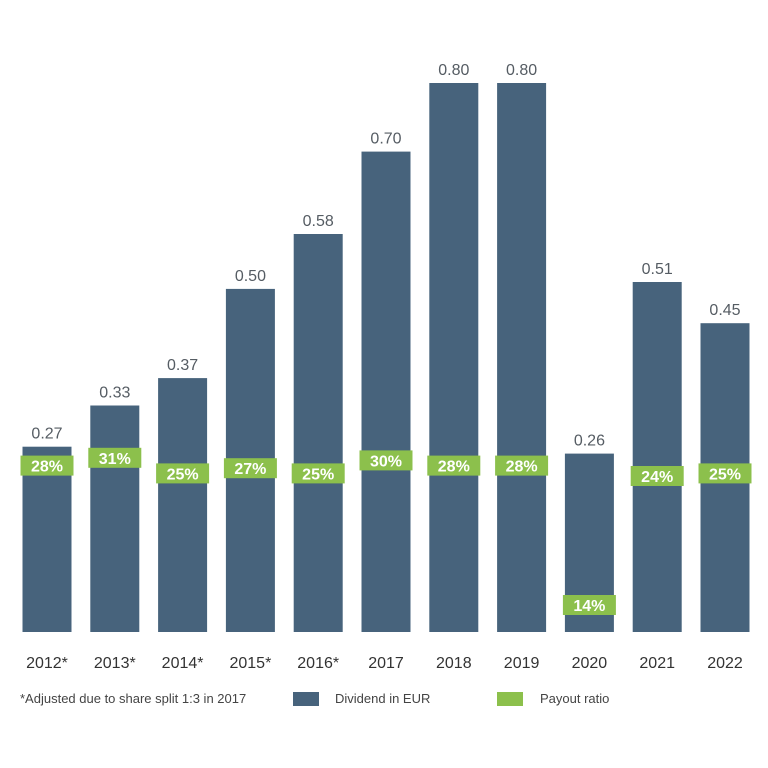 The image size is (768, 768). What do you see at coordinates (114, 393) in the screenshot?
I see `dividend-value-label: 0.33` at bounding box center [114, 393].